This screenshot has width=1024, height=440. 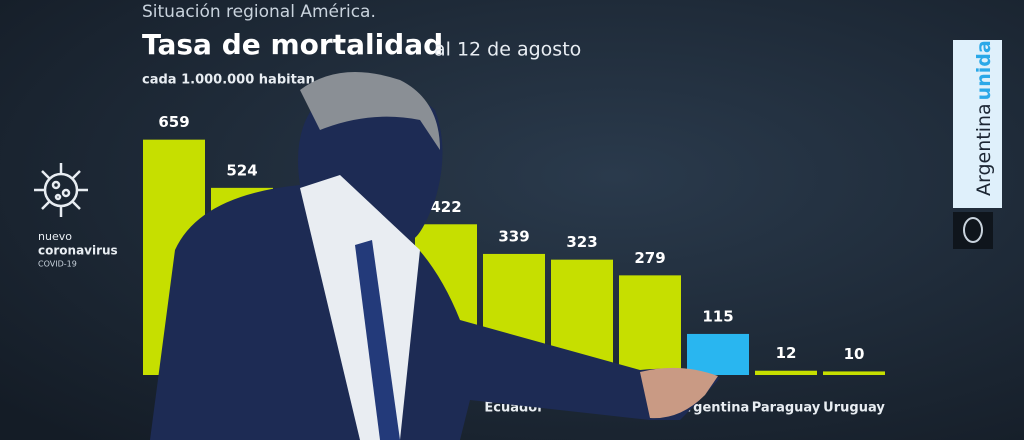 I want to click on value-label: 10, so click(x=854, y=354).